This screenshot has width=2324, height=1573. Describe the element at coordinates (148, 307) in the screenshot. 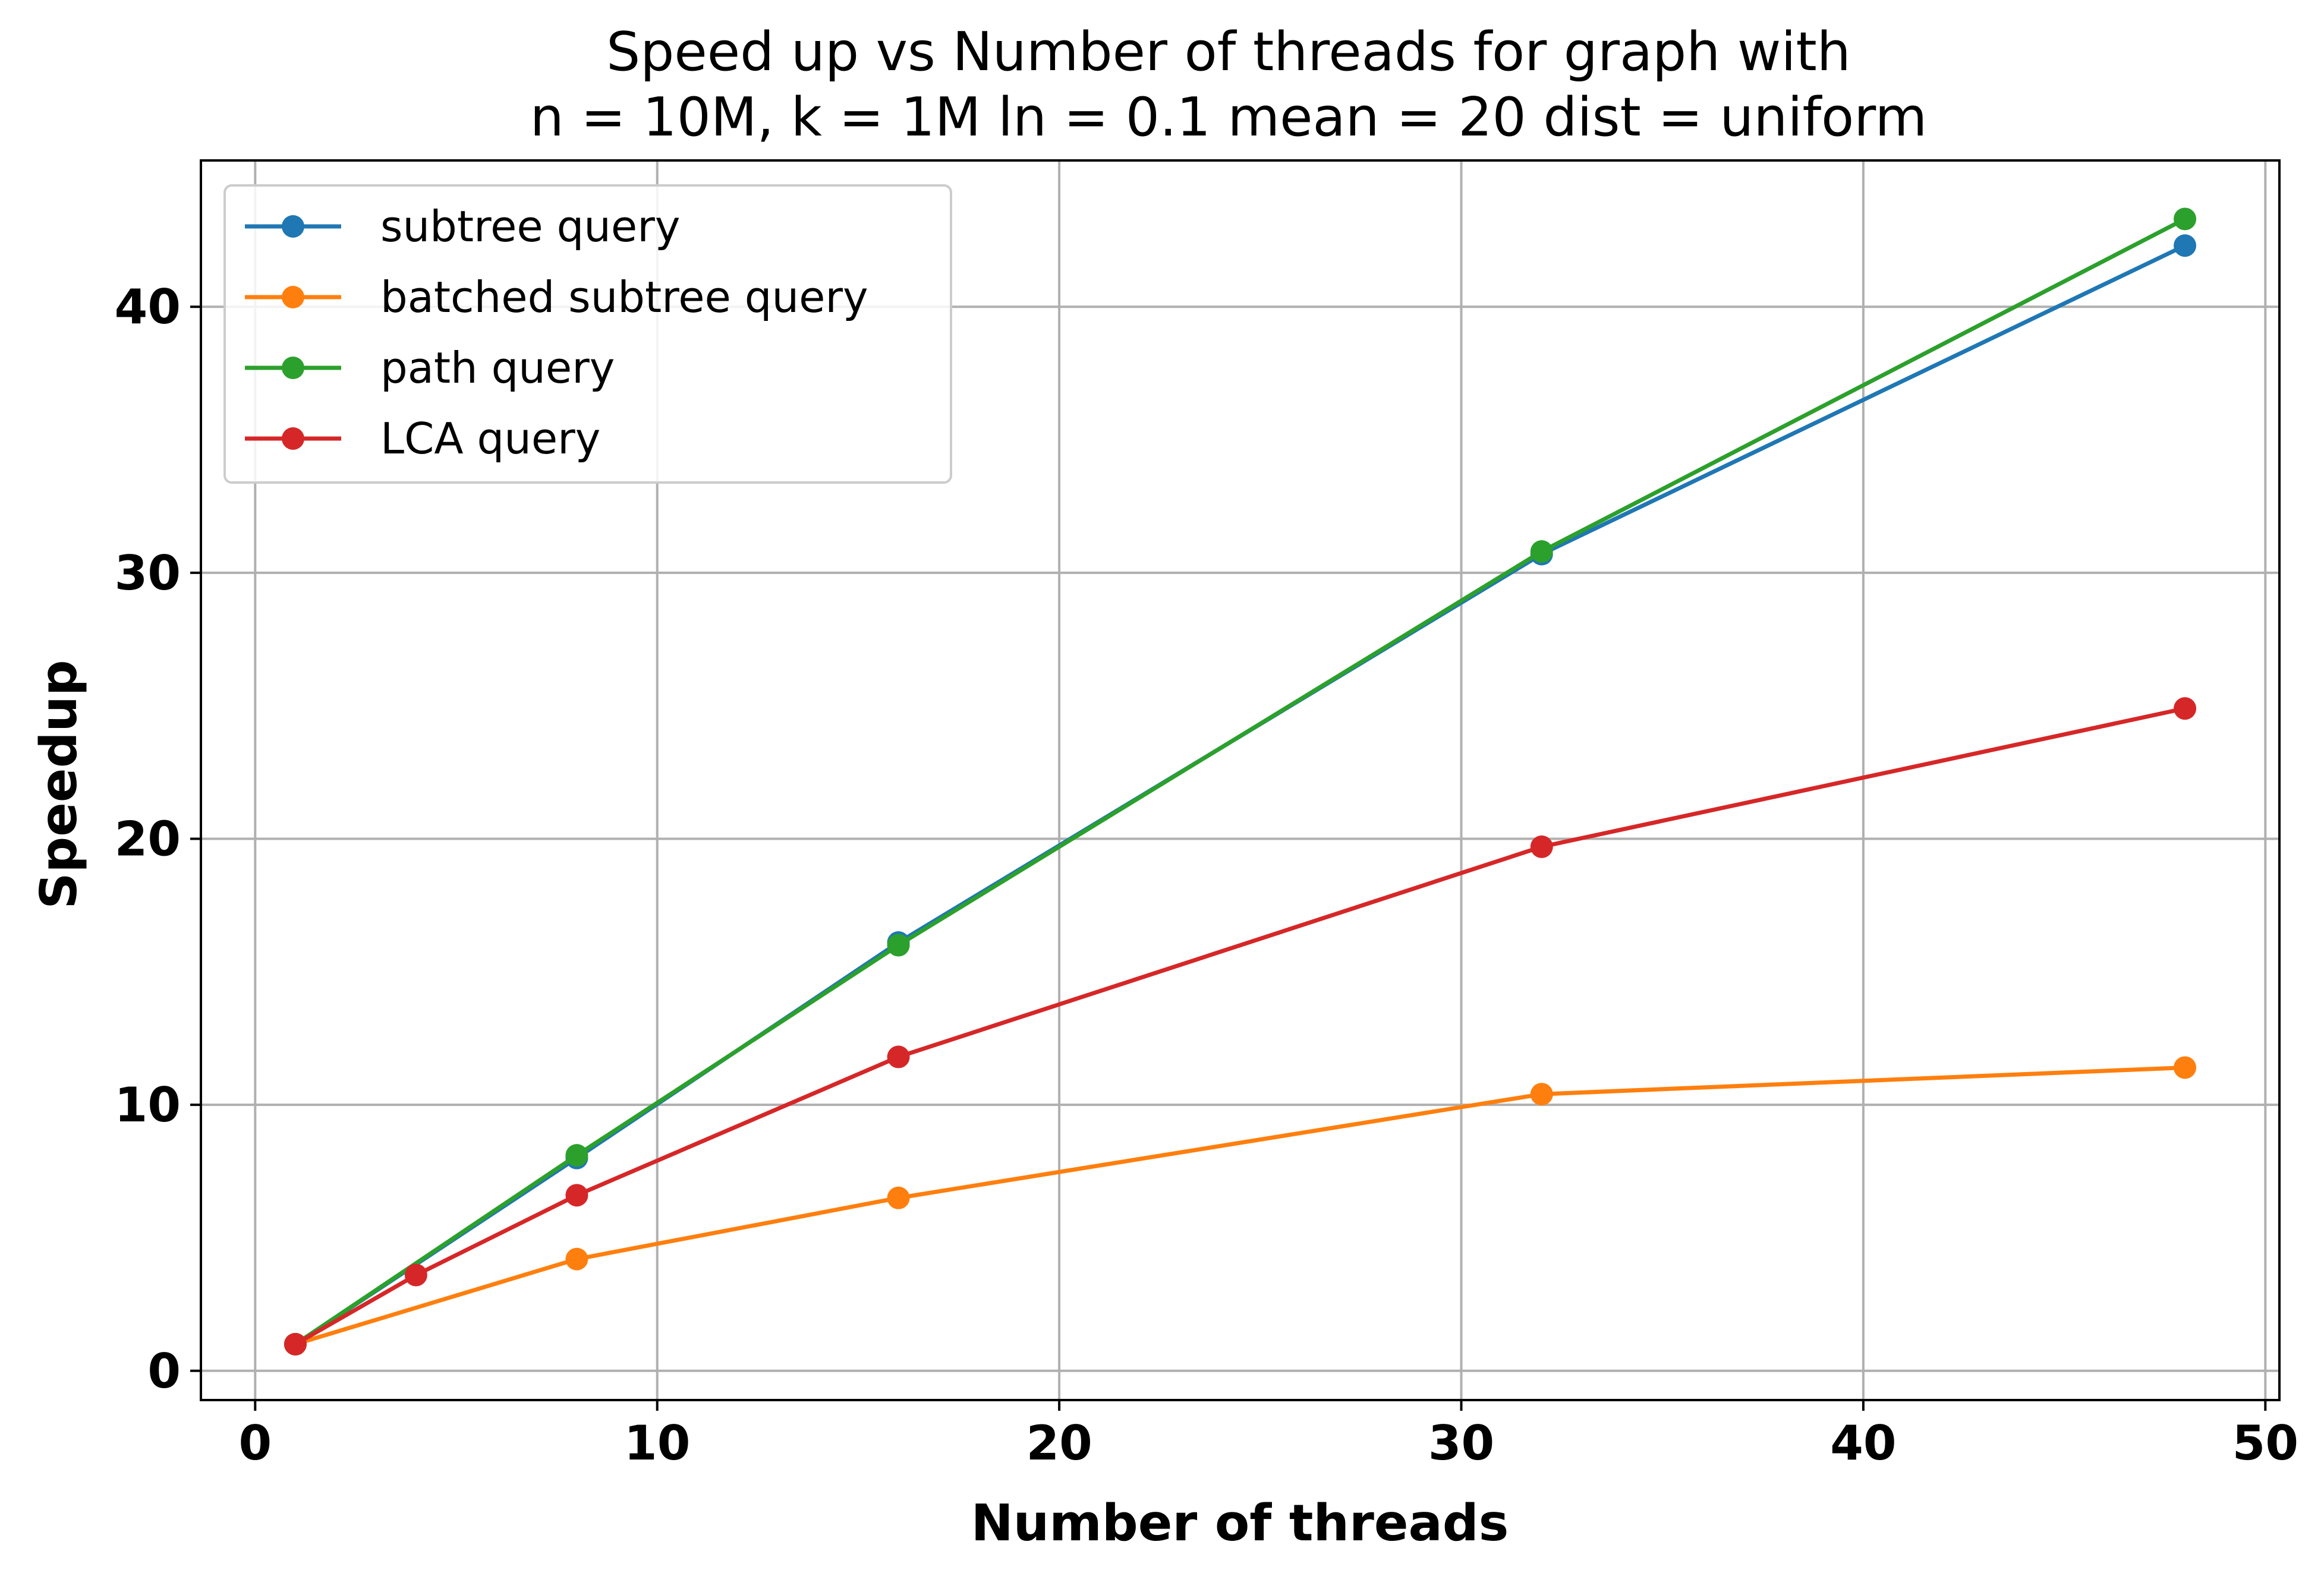

I see `y-tick-label: 40` at that location.